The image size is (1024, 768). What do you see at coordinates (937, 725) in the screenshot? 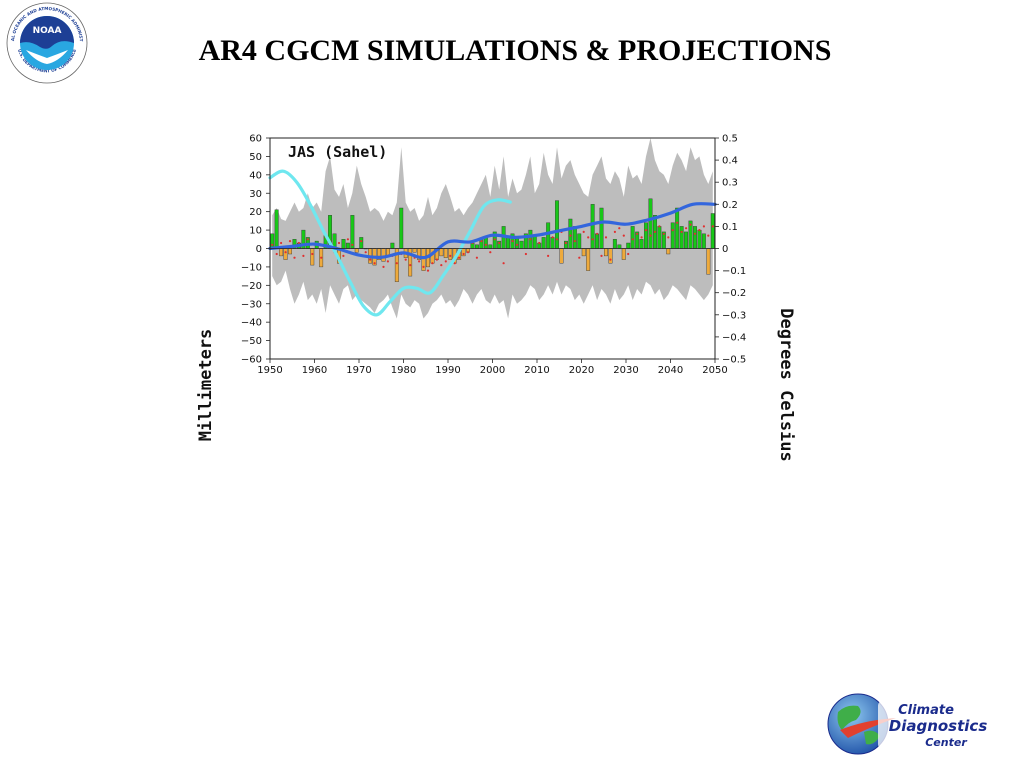
I see `logo-text-backdrop` at bounding box center [937, 725].